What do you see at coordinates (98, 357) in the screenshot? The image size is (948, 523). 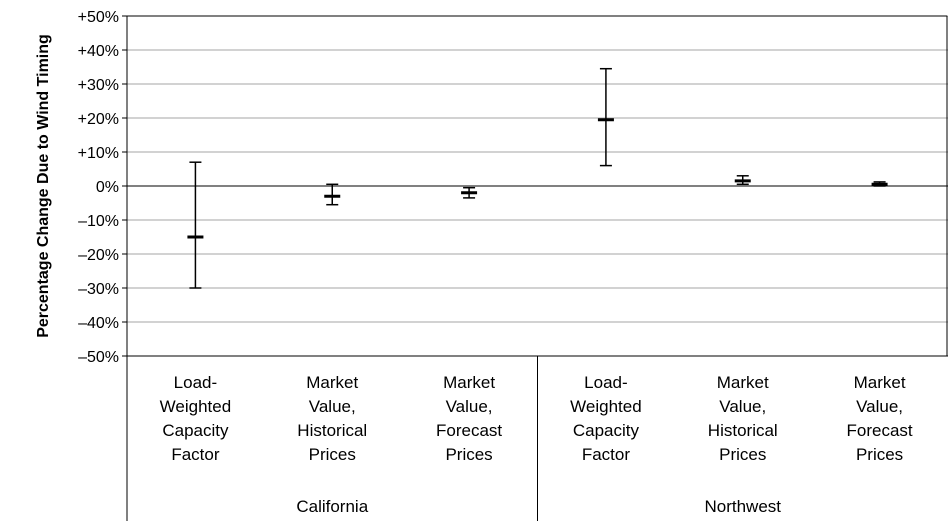 I see `y-tick-label: –50%` at bounding box center [98, 357].